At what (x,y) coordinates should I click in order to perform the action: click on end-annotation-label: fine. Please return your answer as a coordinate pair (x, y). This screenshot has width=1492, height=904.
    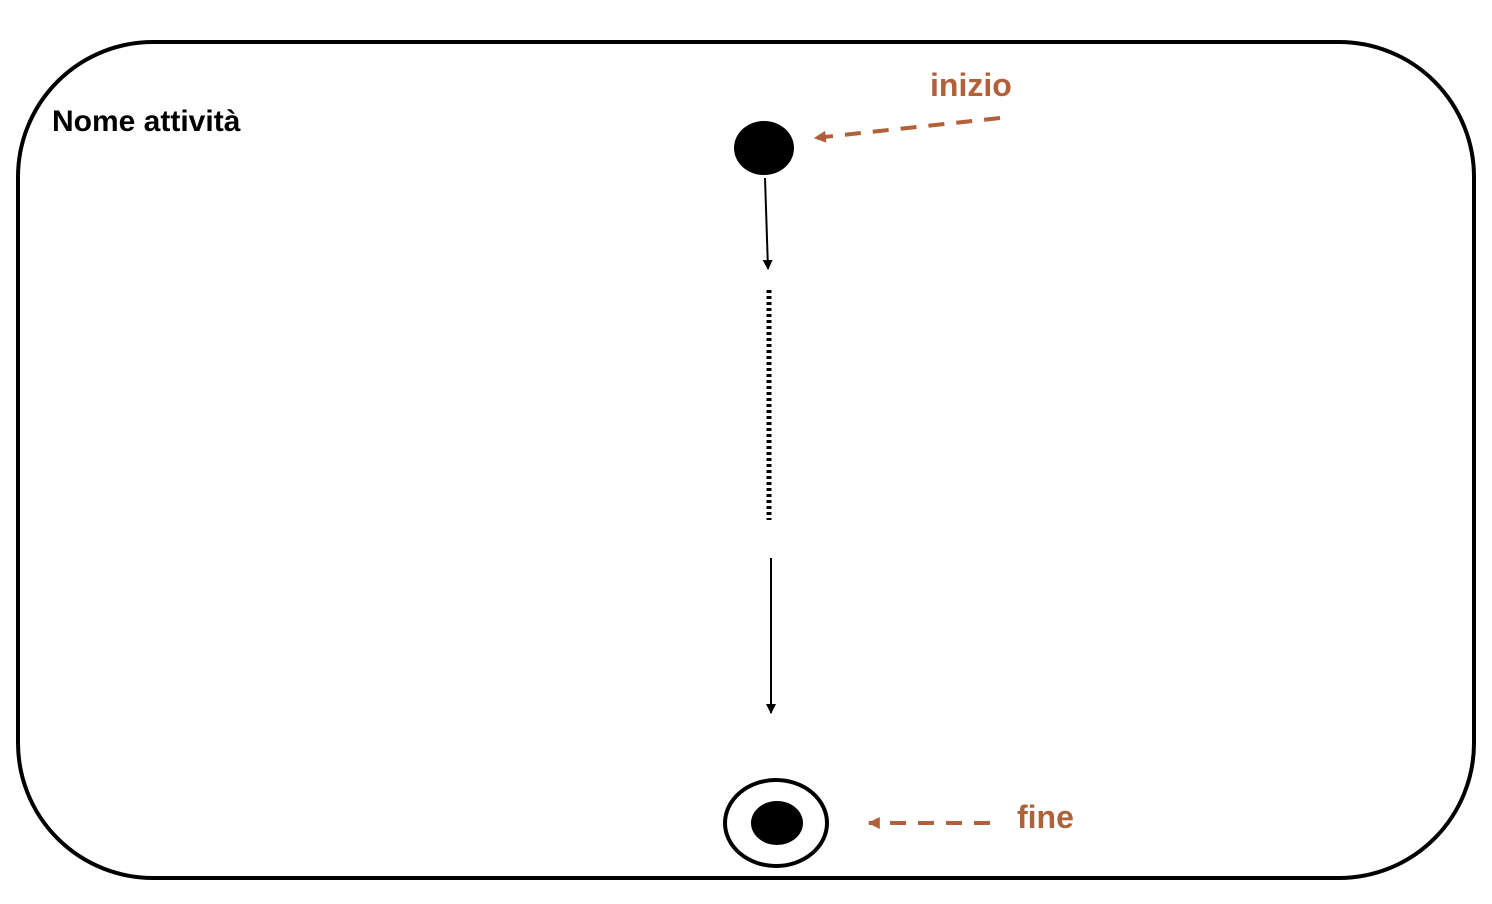
    Looking at the image, I should click on (1045, 817).